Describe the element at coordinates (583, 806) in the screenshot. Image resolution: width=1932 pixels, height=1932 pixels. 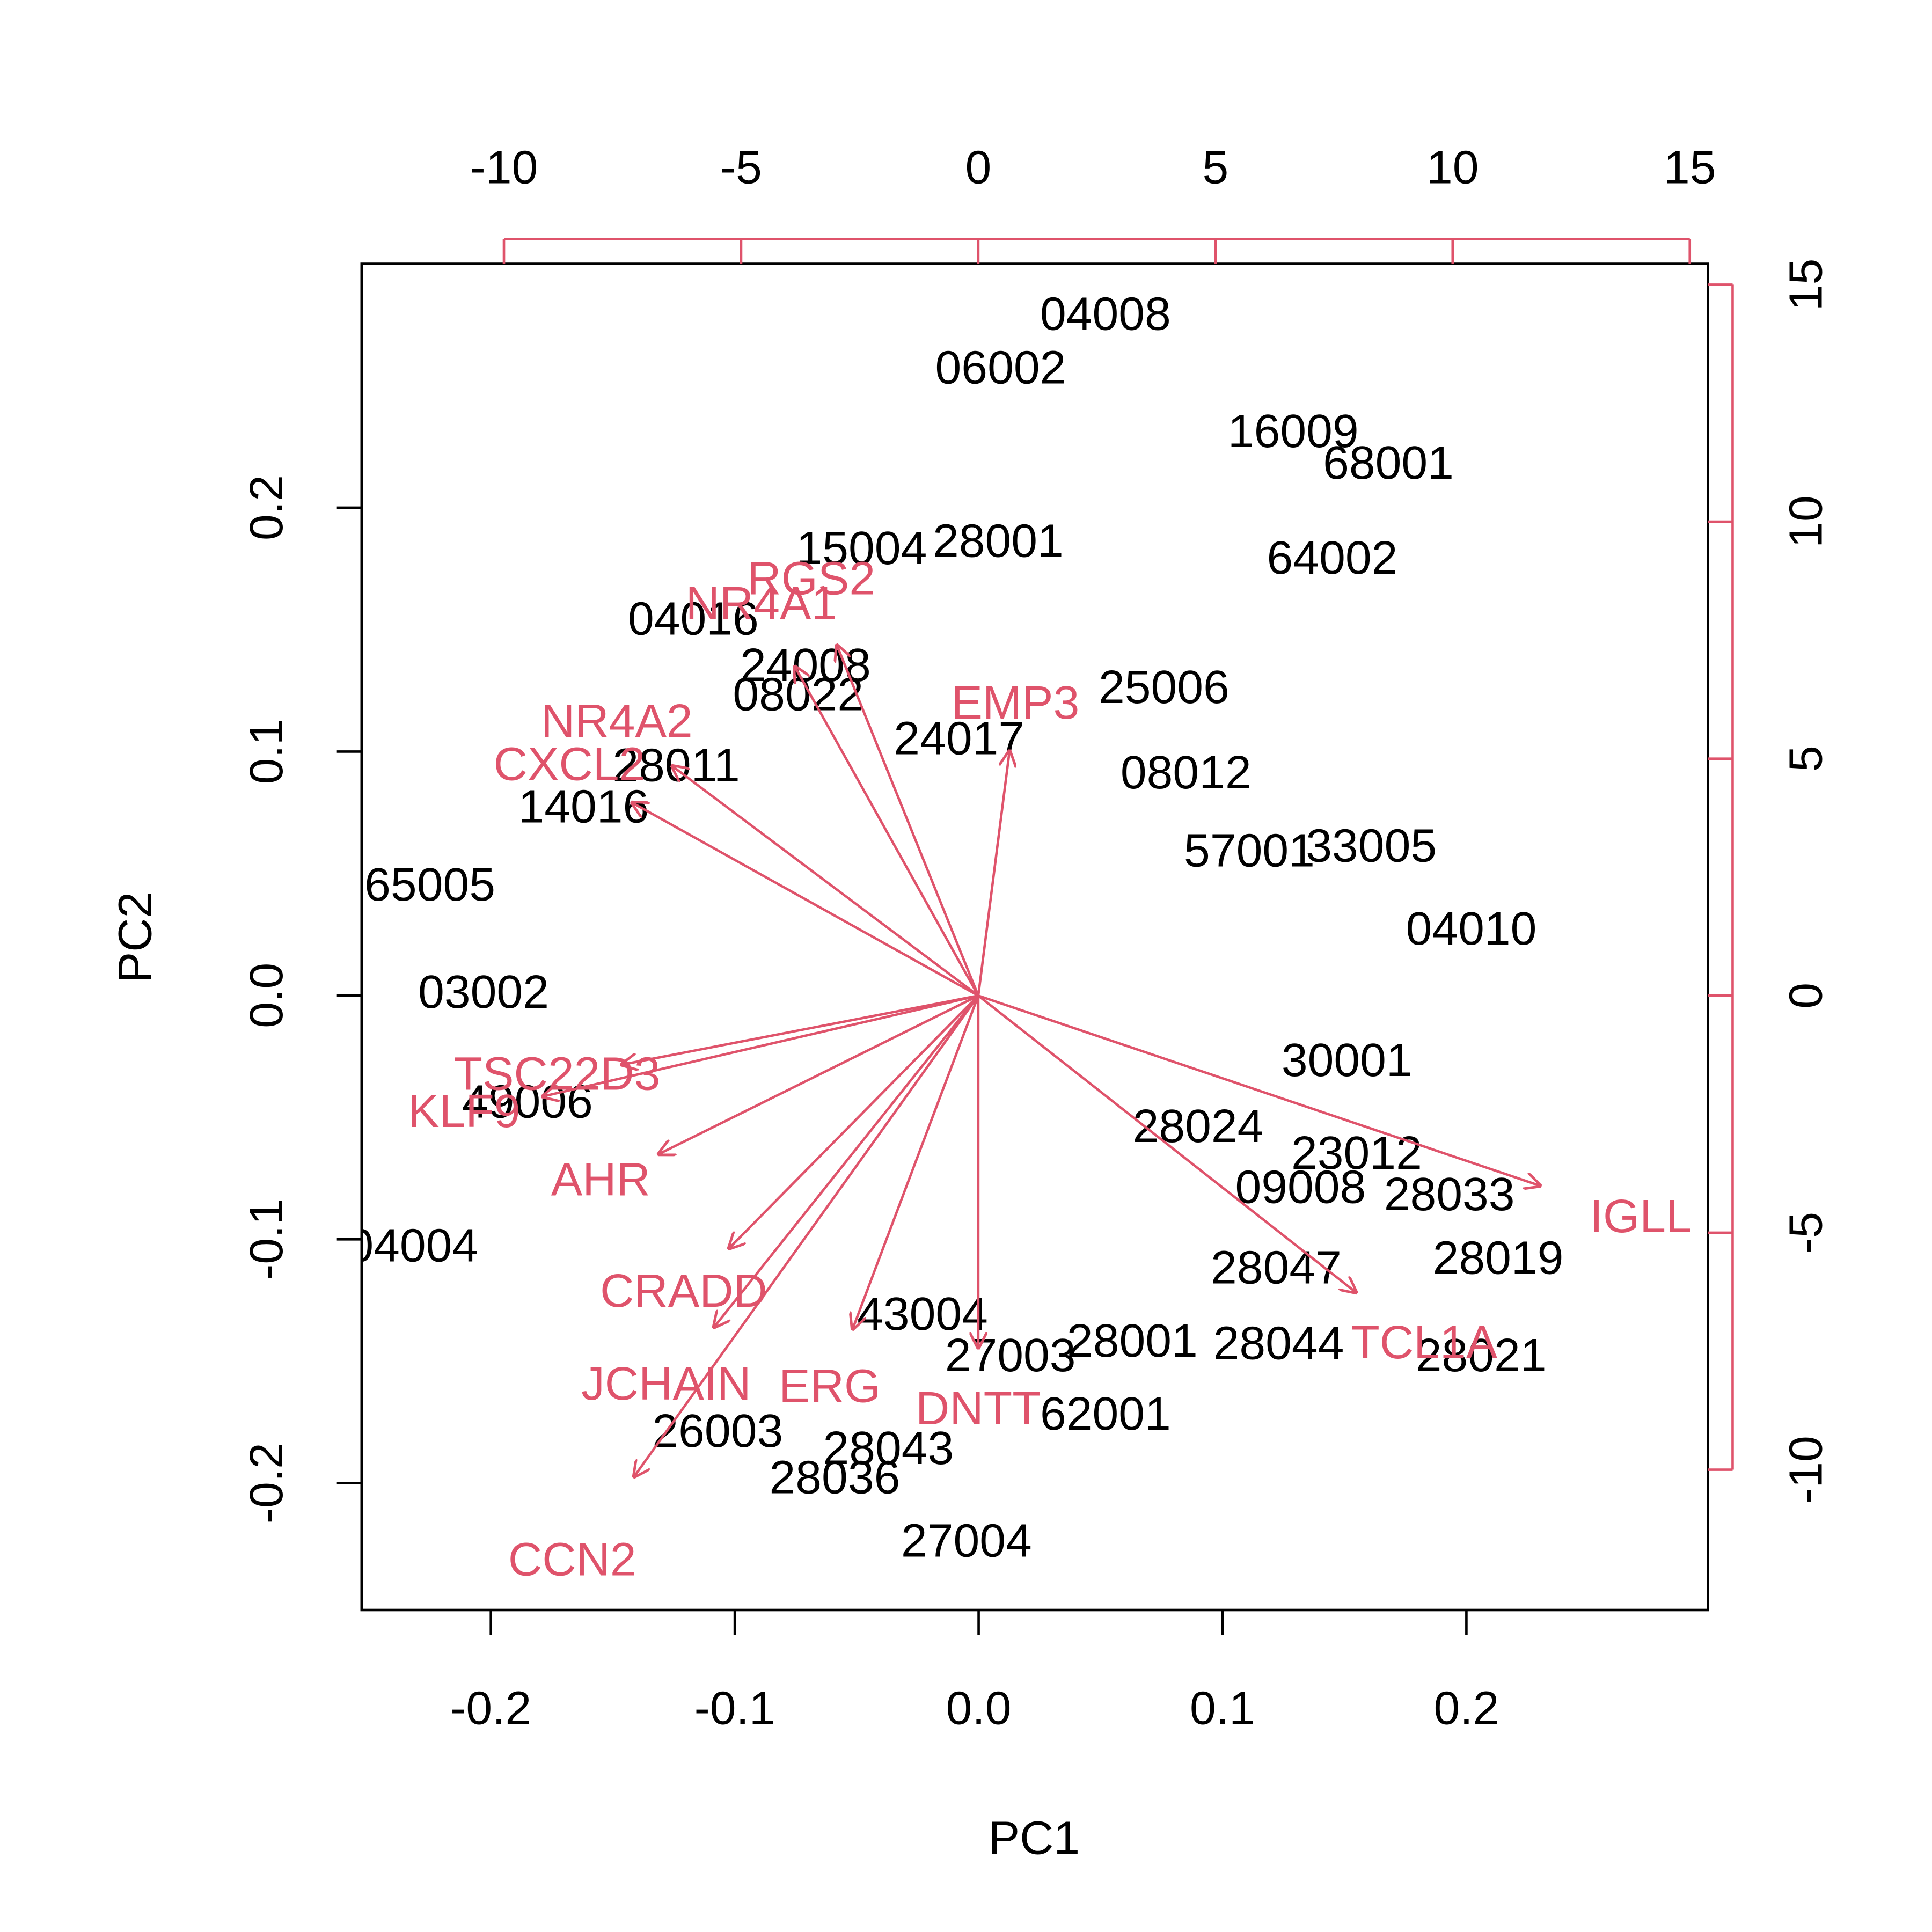
I see `sample-label: 14016` at that location.